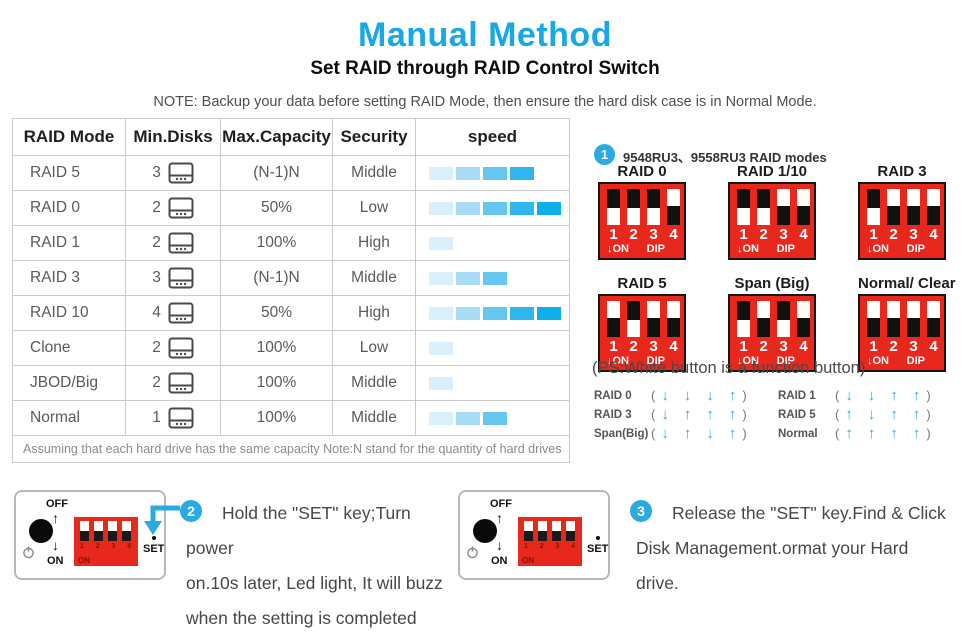 The height and width of the screenshot is (636, 970). I want to click on legend-item: RAID 5 ( ↑ ↓ ↑ ↑ ), so click(870, 414).